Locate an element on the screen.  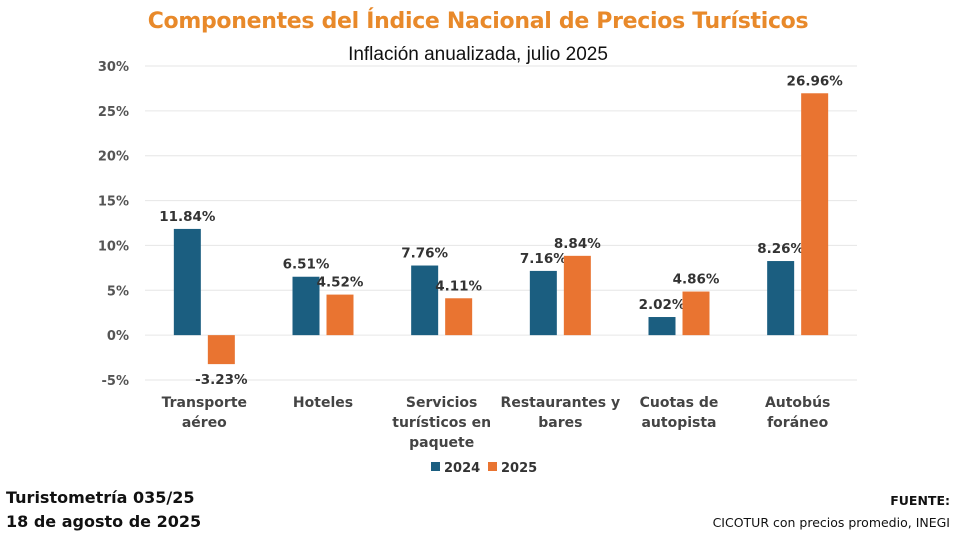
y-tick-label: 0% is located at coordinates (118, 336).